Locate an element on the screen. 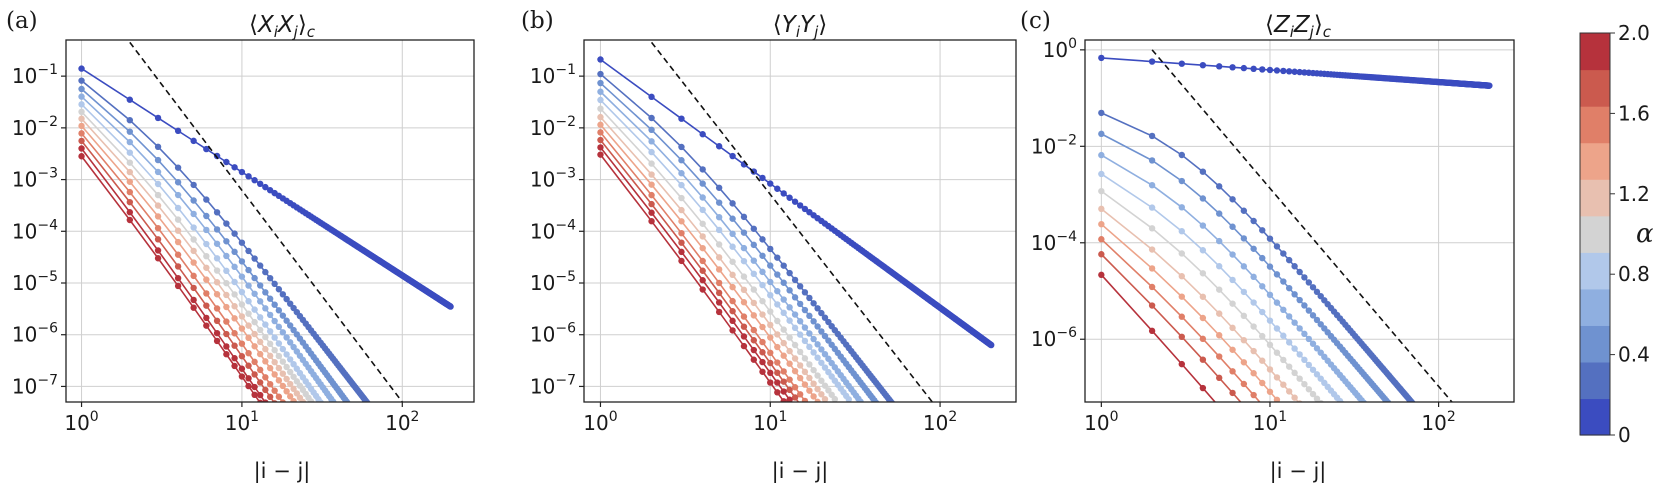 The height and width of the screenshot is (490, 1661). panel-title-c: ⟨ZiZj⟩c is located at coordinates (1298, 26).